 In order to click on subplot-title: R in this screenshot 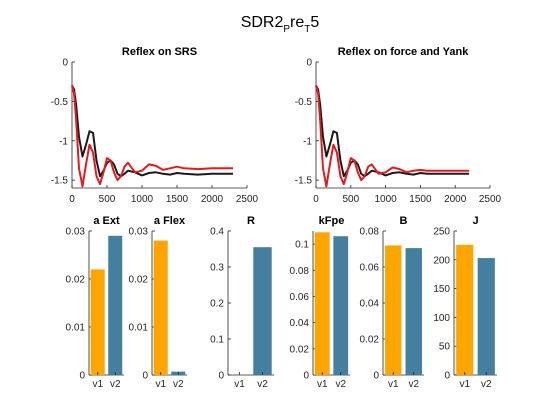, I will do `click(251, 221)`.